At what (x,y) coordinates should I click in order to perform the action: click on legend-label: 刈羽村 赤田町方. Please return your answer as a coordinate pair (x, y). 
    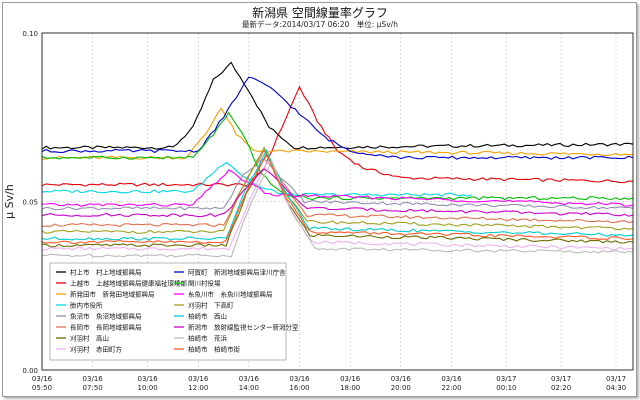
    Looking at the image, I should click on (96, 349).